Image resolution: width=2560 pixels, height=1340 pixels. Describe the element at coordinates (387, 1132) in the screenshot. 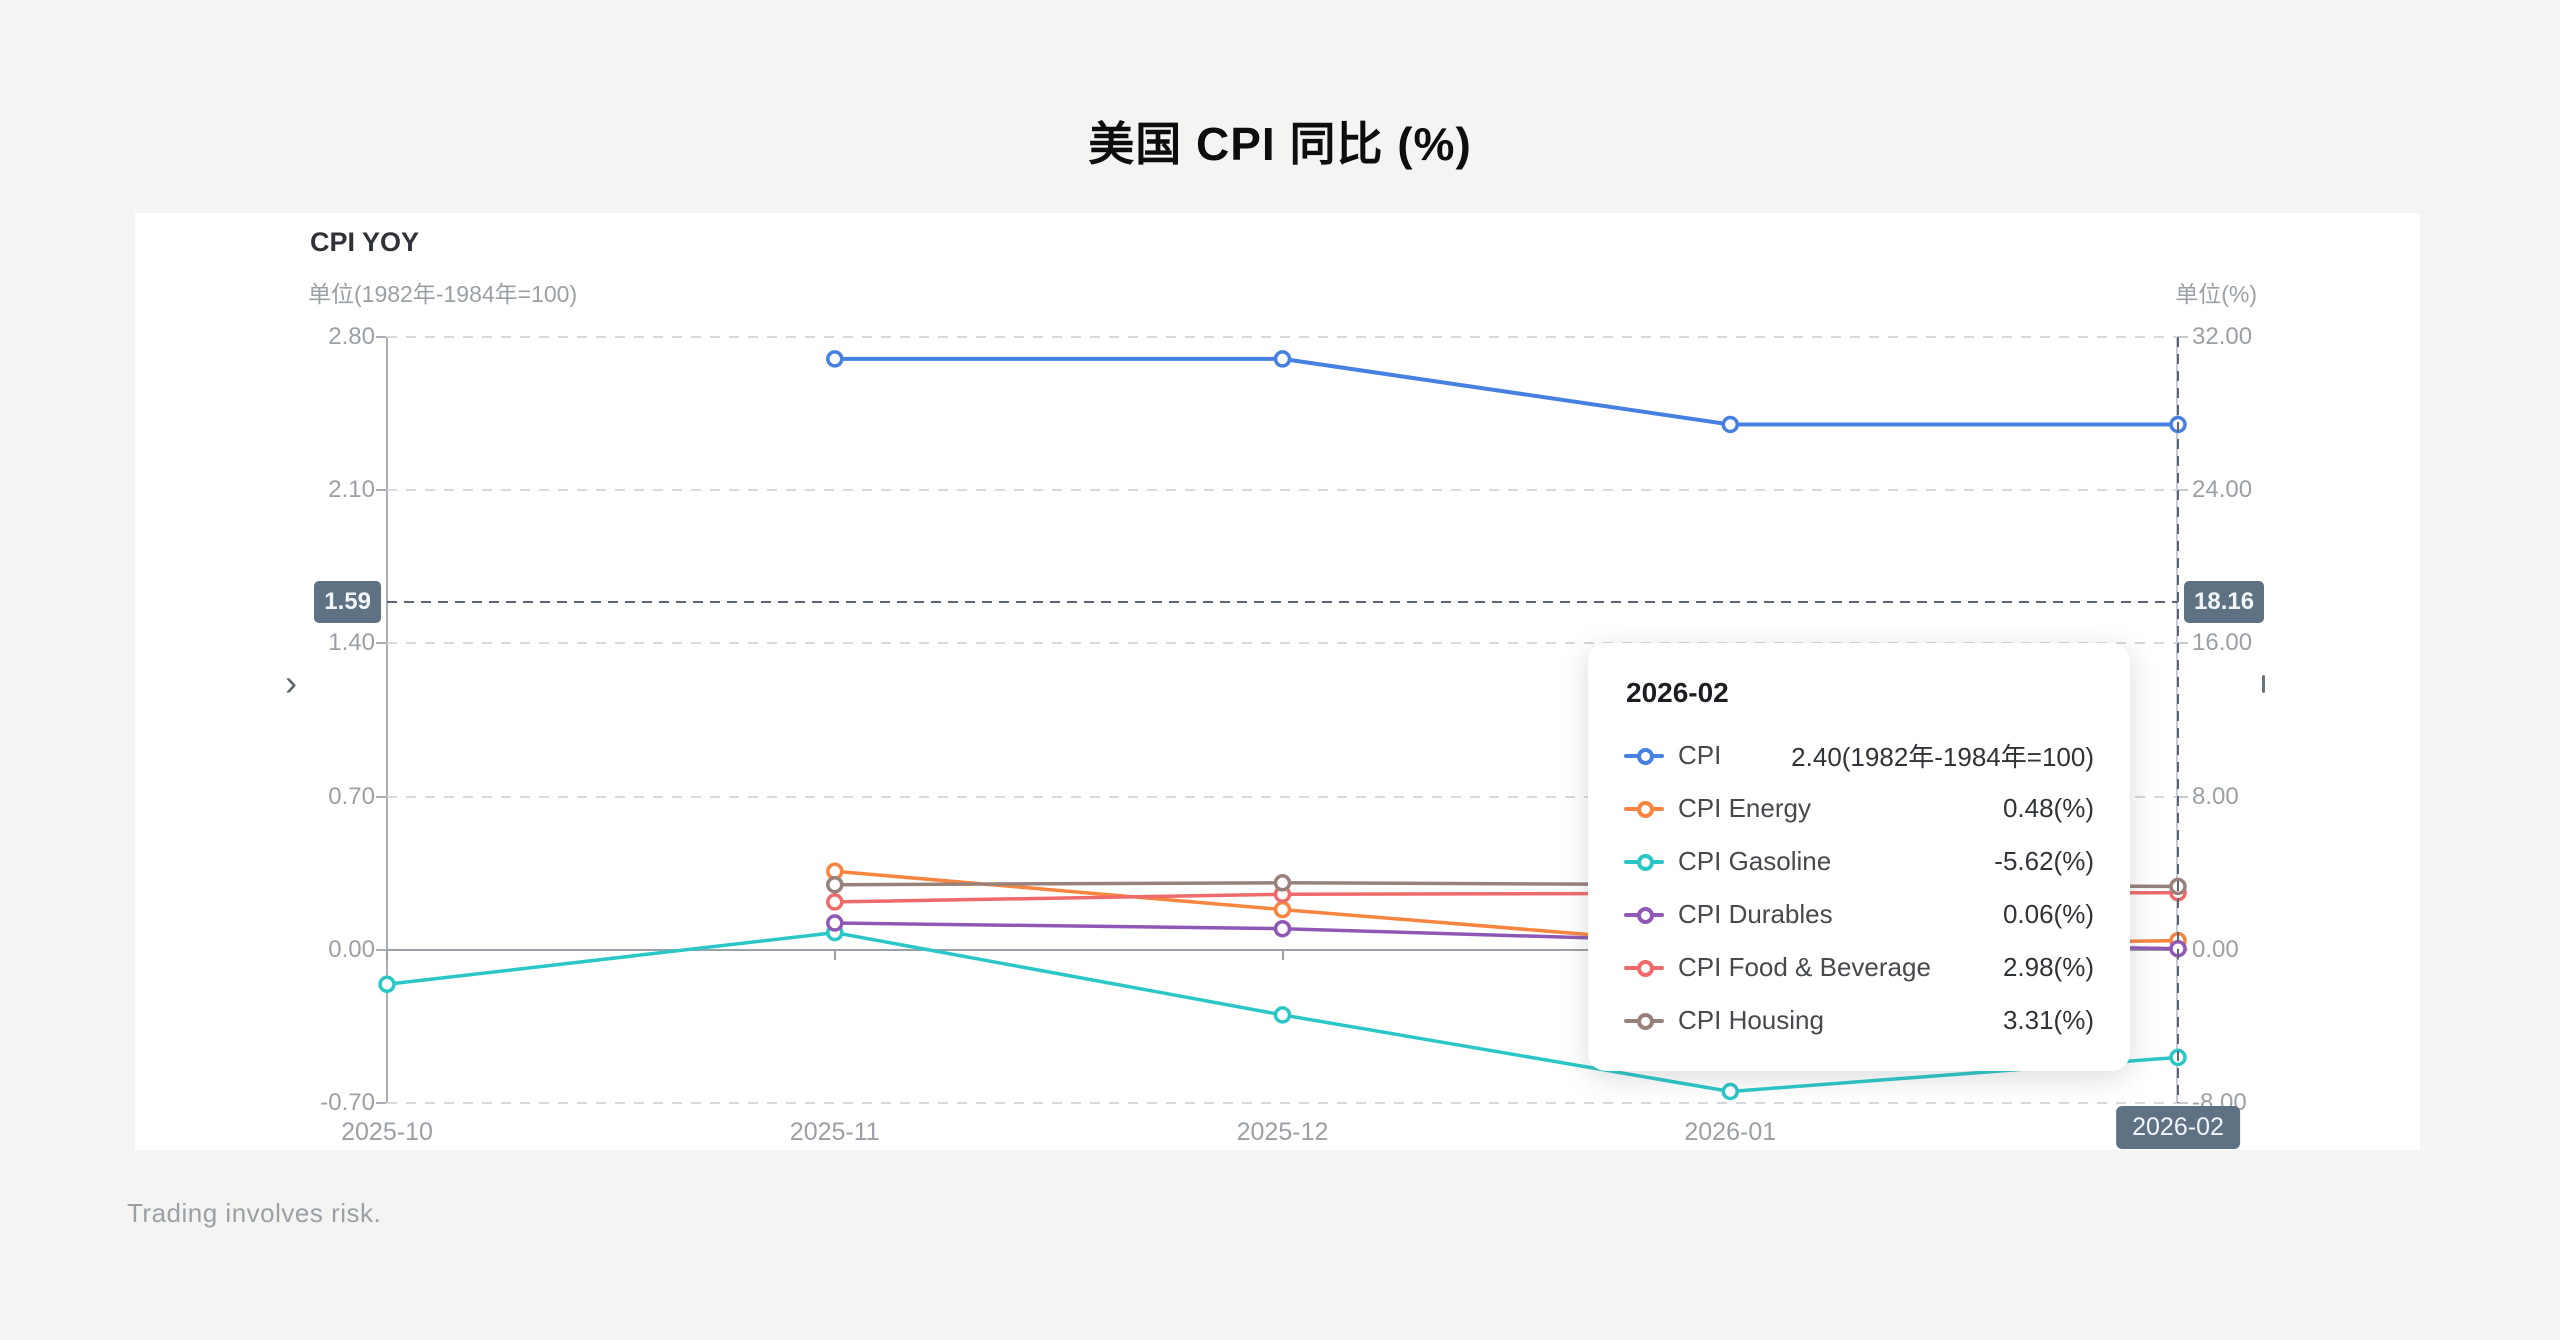

I see `x-axis-label: 2025-10` at that location.